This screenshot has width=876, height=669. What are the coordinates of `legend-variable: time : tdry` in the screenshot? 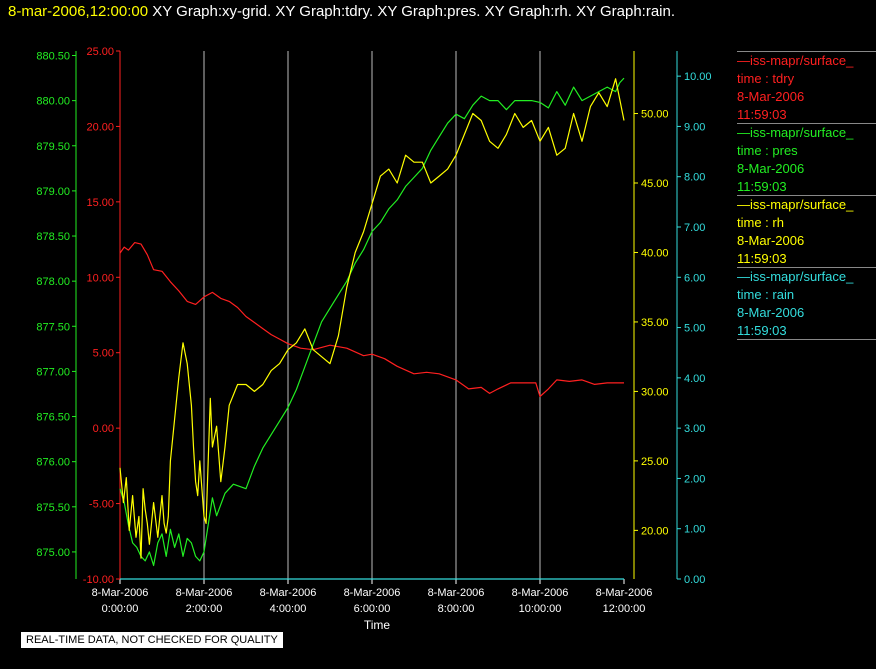 It's located at (766, 78).